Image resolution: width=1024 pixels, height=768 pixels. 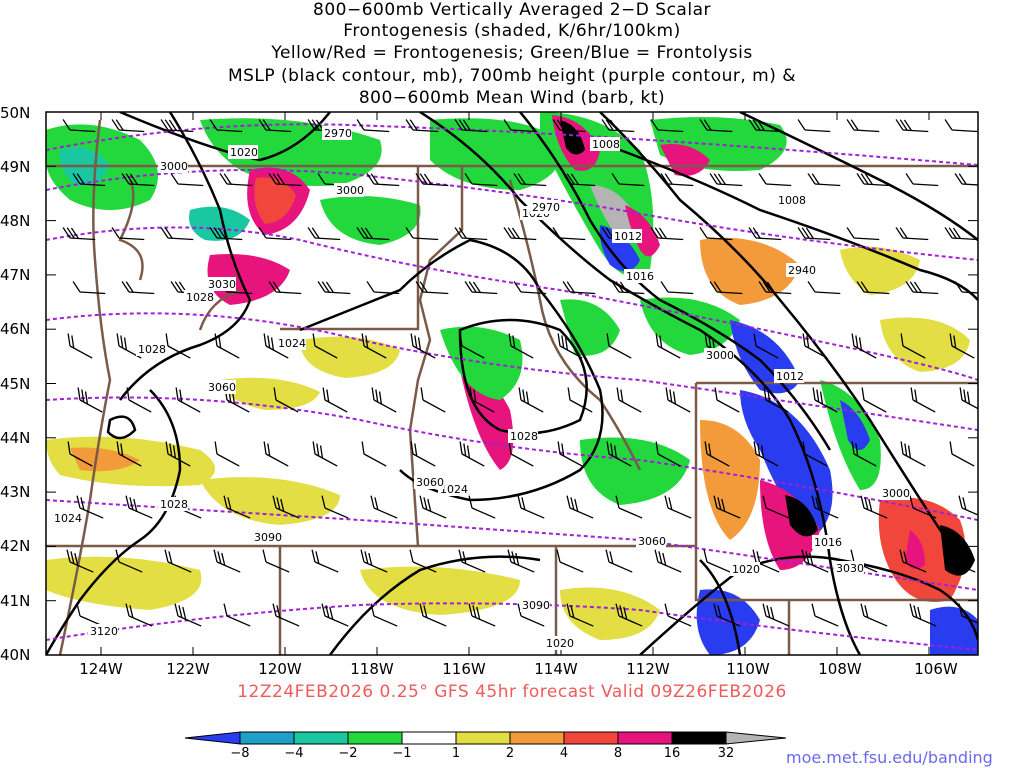 What do you see at coordinates (849, 568) in the screenshot?
I see `height-label: 3030` at bounding box center [849, 568].